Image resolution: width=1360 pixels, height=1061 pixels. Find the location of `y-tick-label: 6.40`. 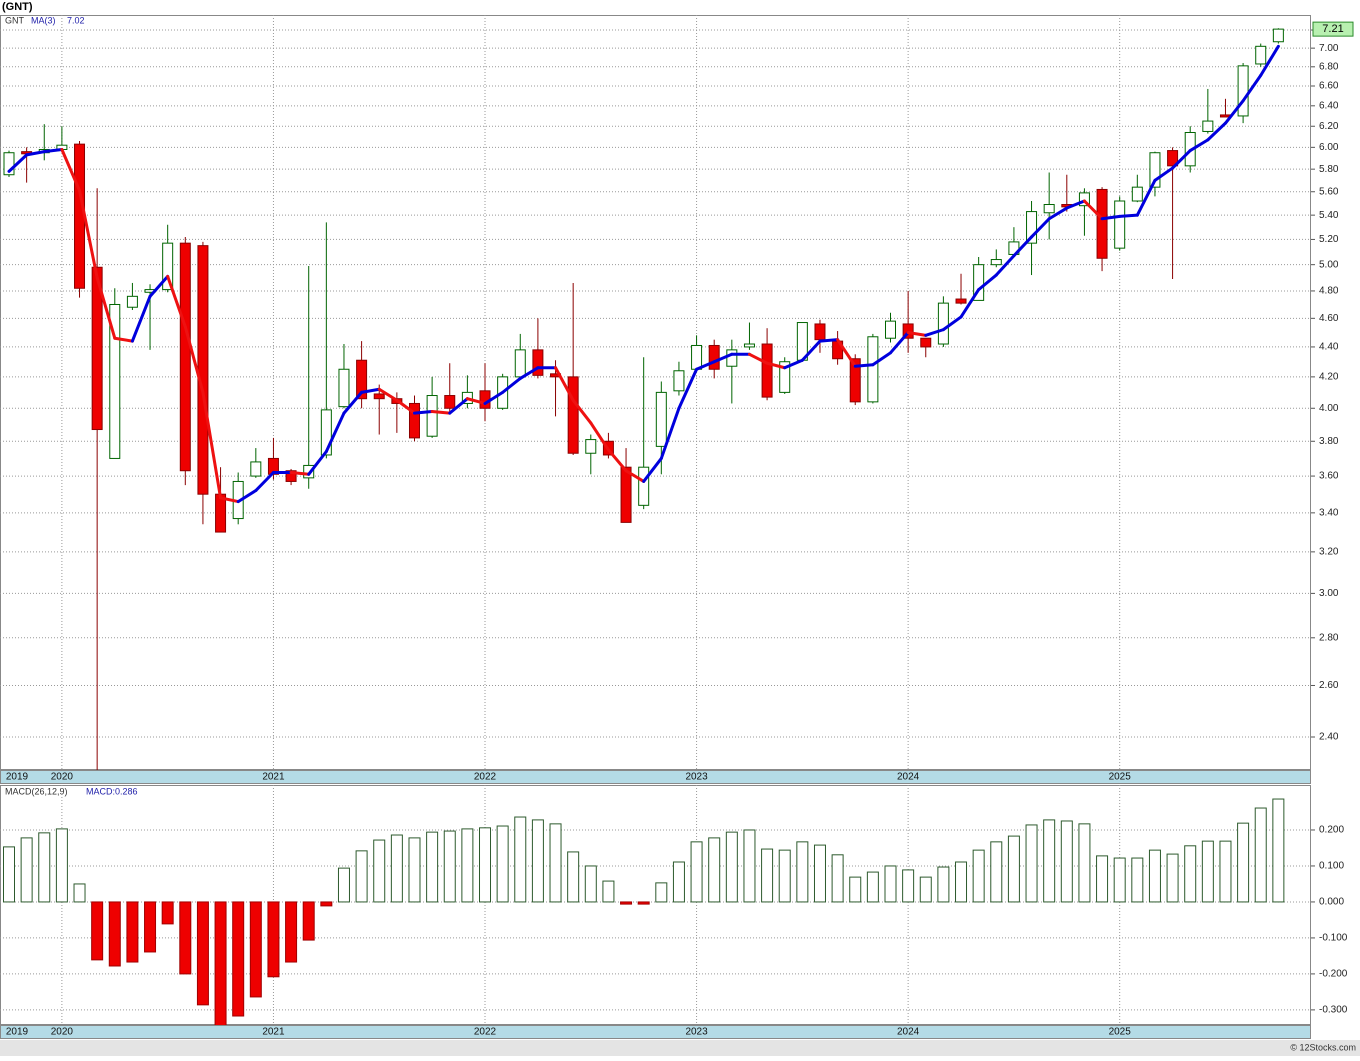

y-tick-label: 6.40 is located at coordinates (1329, 105).